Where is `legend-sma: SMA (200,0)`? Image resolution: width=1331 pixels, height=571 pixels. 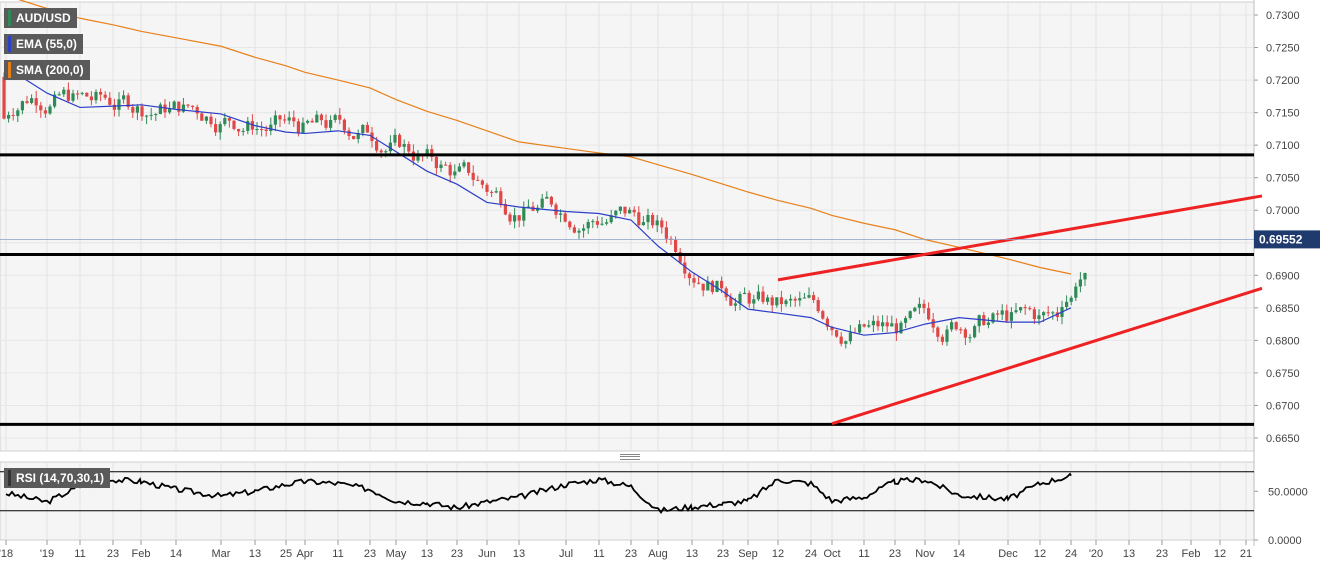
legend-sma: SMA (200,0) is located at coordinates (47, 70).